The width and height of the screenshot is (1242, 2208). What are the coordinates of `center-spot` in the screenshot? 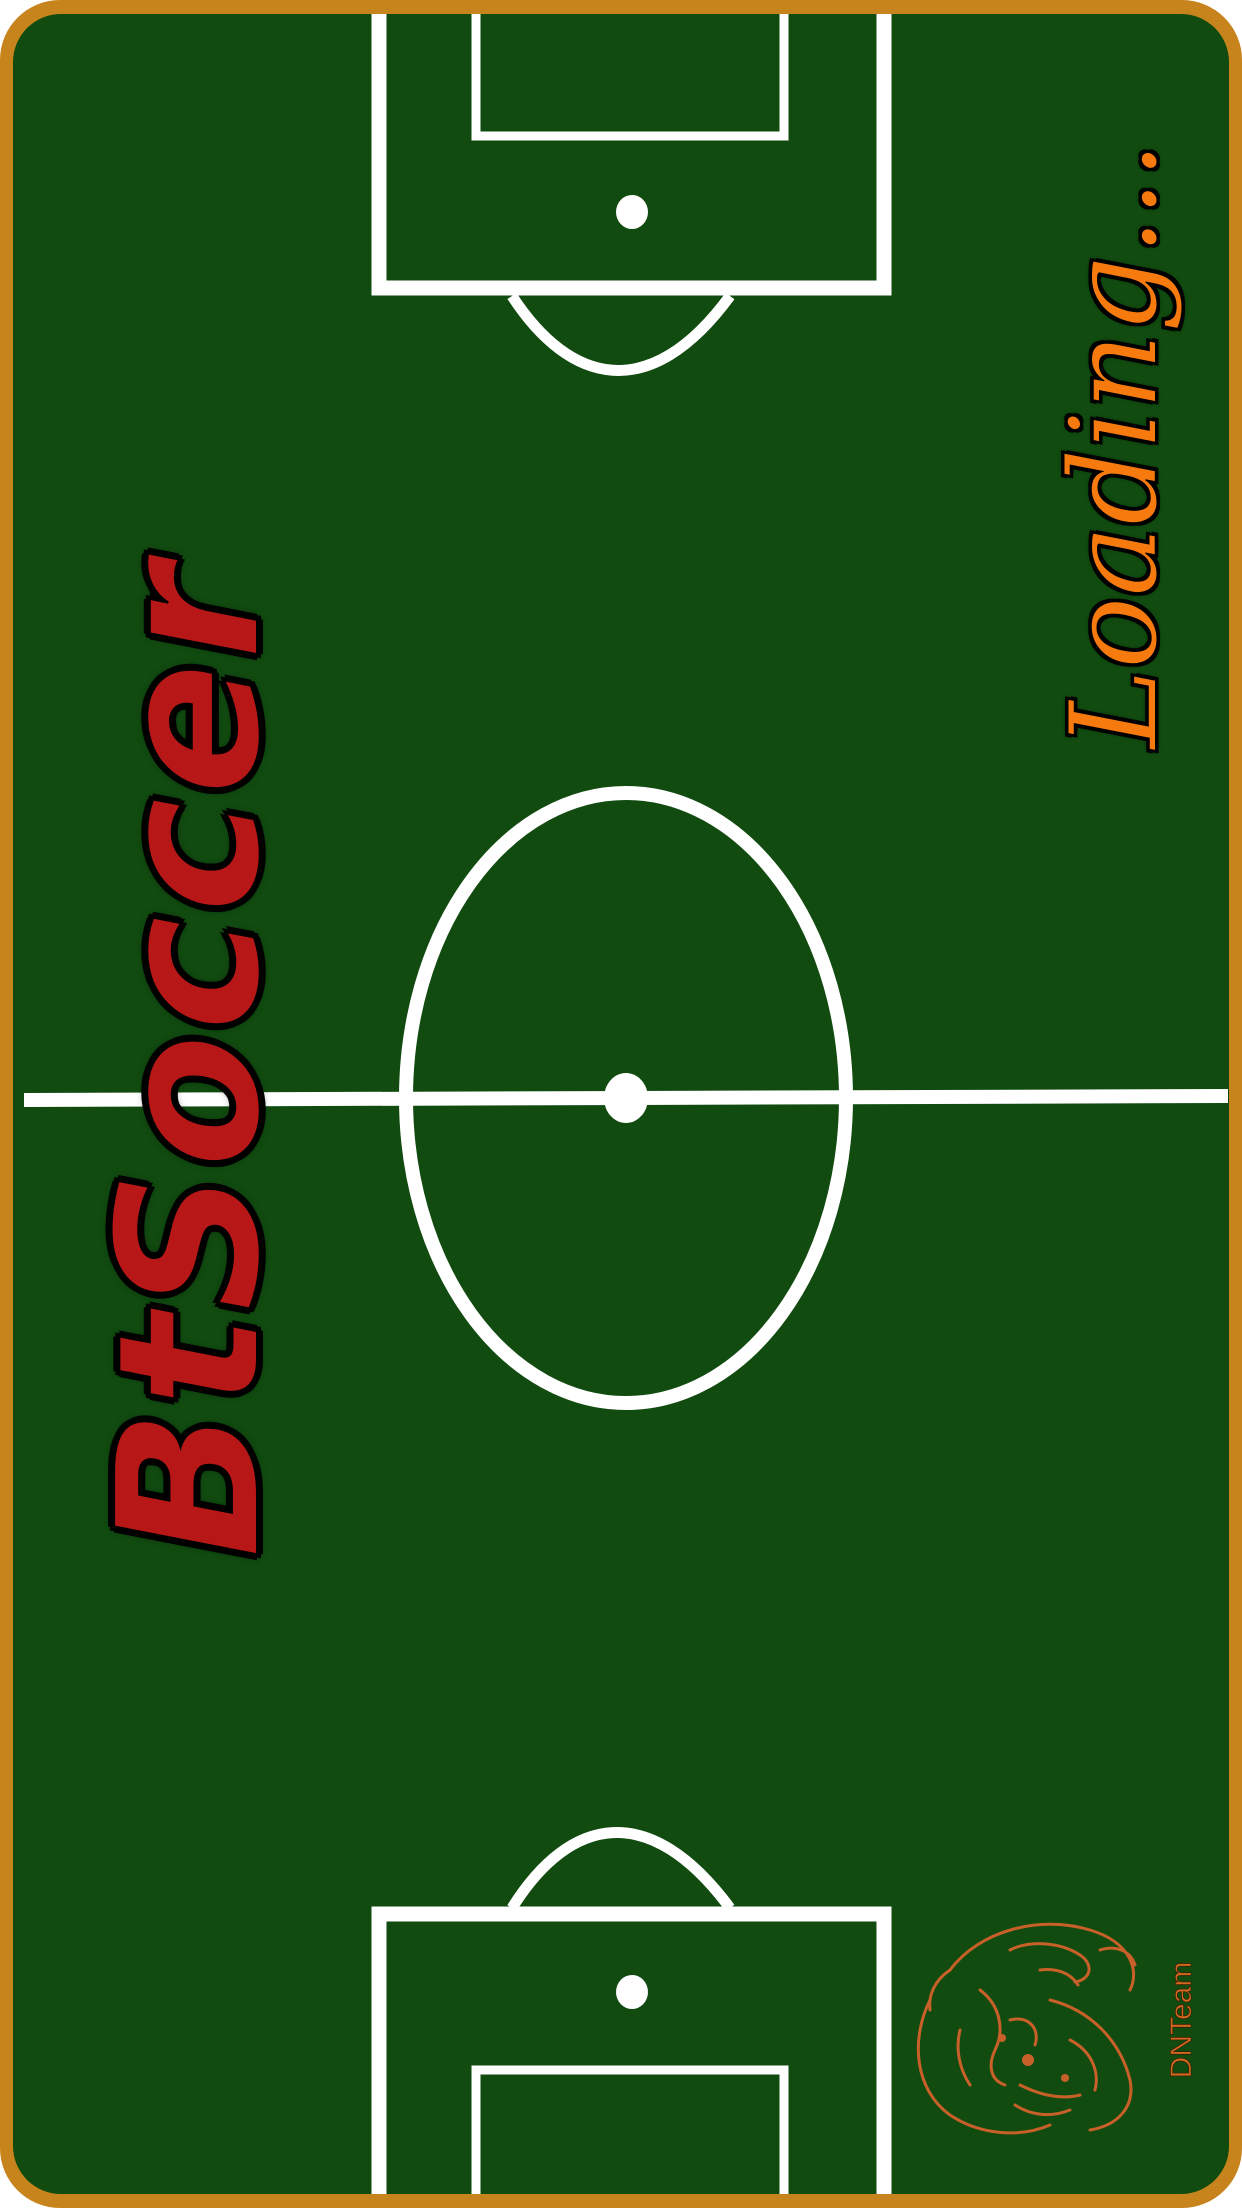 It's located at (626, 1098).